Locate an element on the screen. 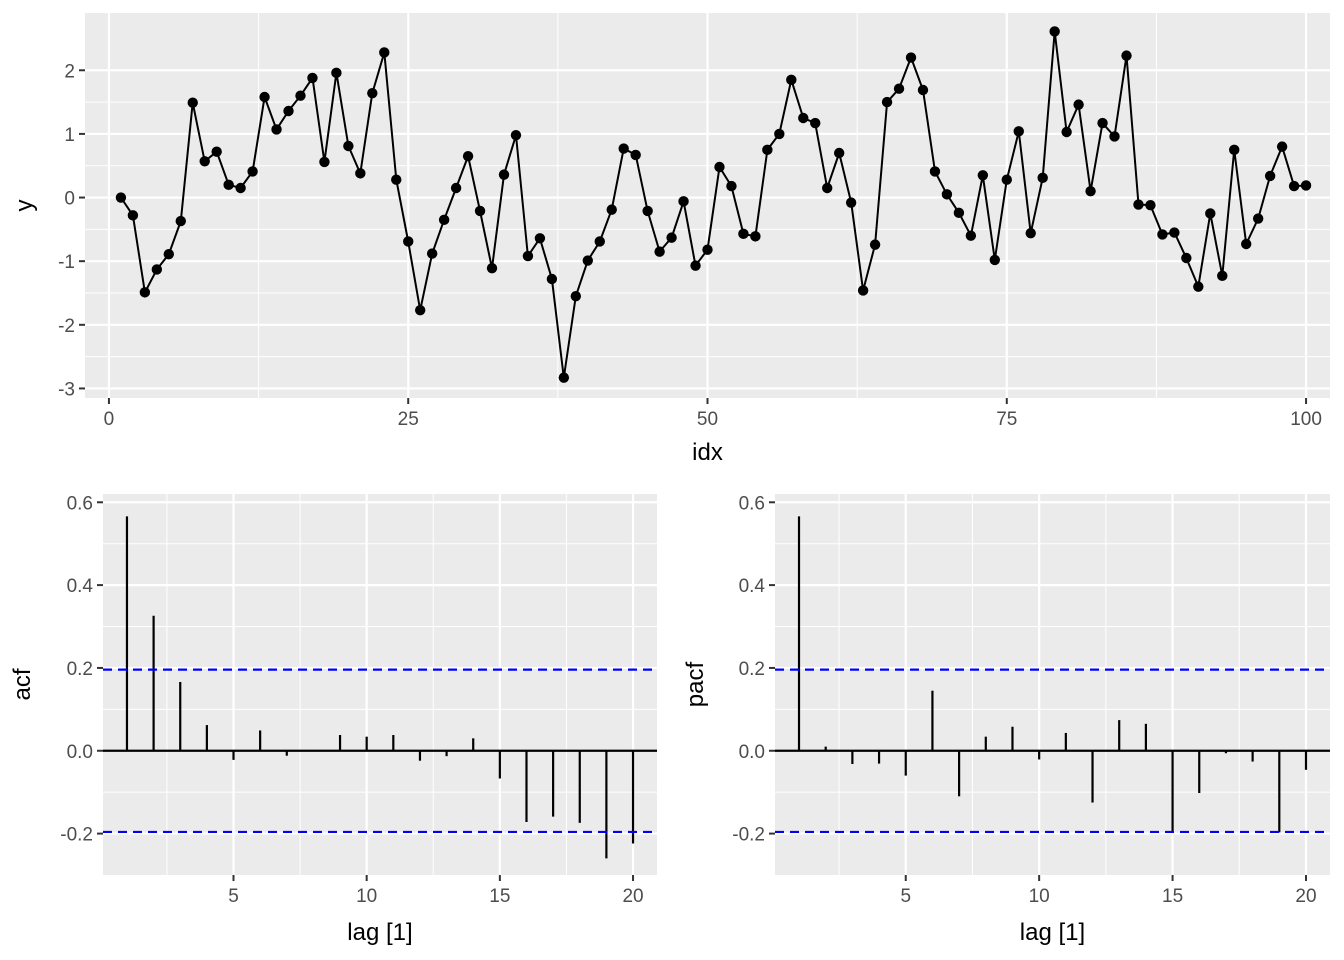 This screenshot has height=960, width=1344. x-tick-label: 100 is located at coordinates (1306, 419).